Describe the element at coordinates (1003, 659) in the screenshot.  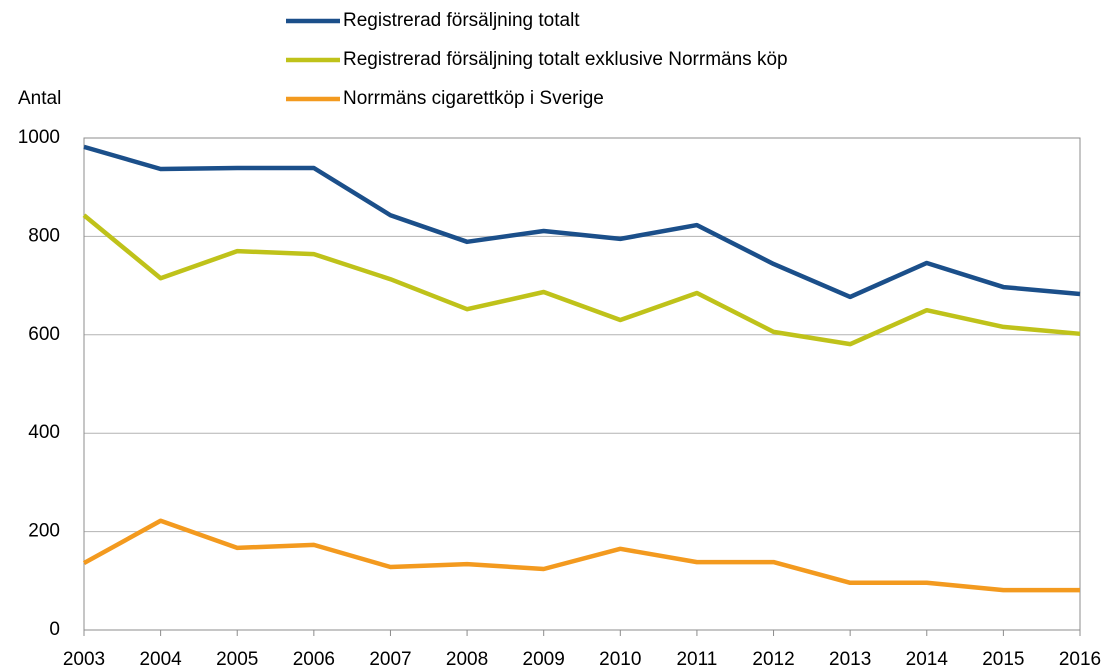
I see `x-tick-label: 2015` at that location.